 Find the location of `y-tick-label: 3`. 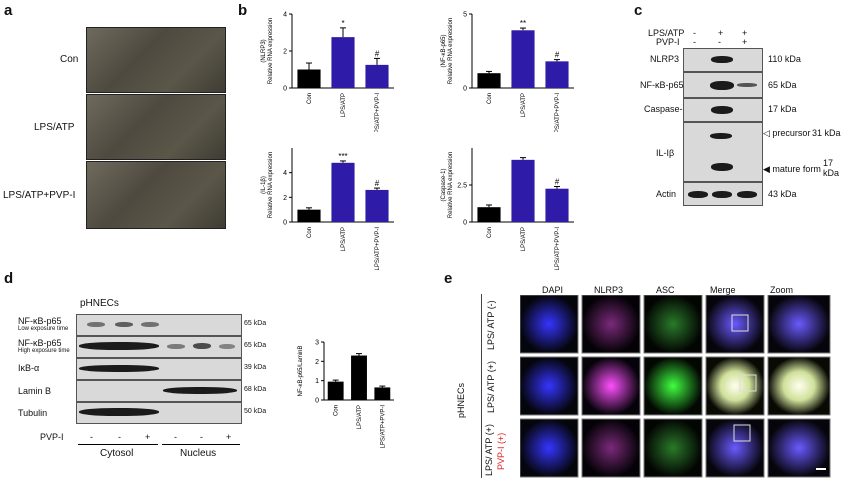

y-tick-label: 3 is located at coordinates (317, 343).